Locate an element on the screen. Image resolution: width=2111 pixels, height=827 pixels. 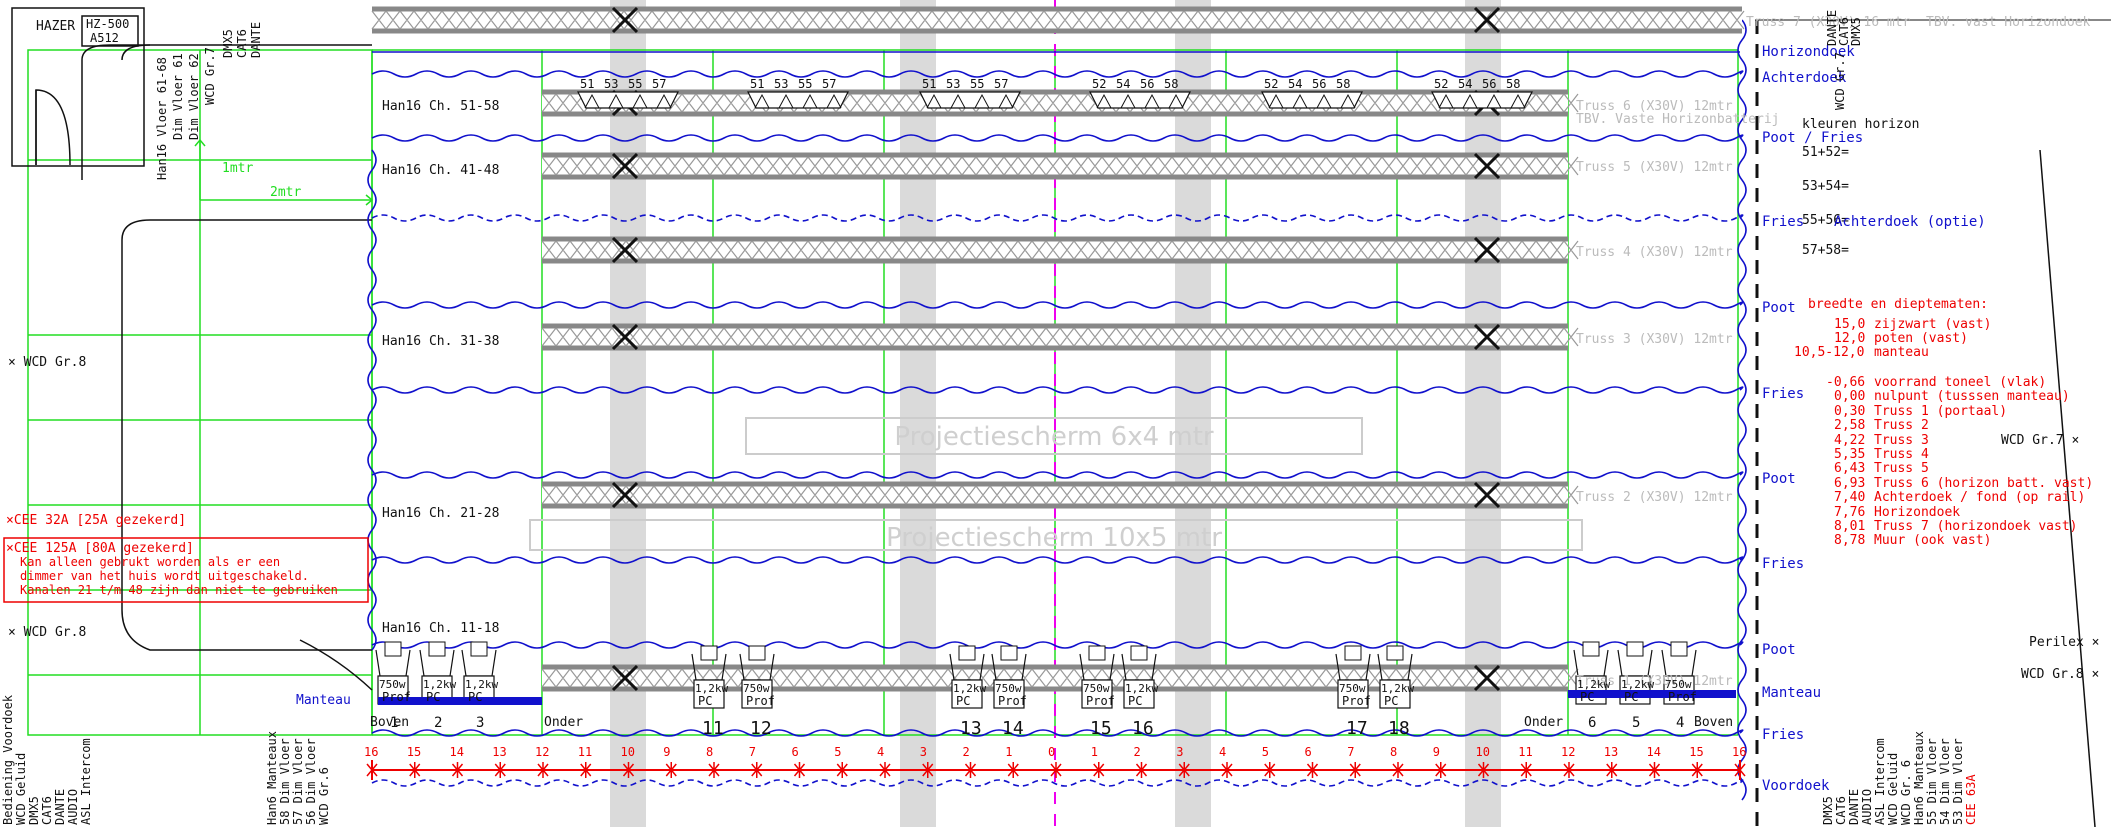
floor-fixture-number: 6 is located at coordinates (1592, 723).